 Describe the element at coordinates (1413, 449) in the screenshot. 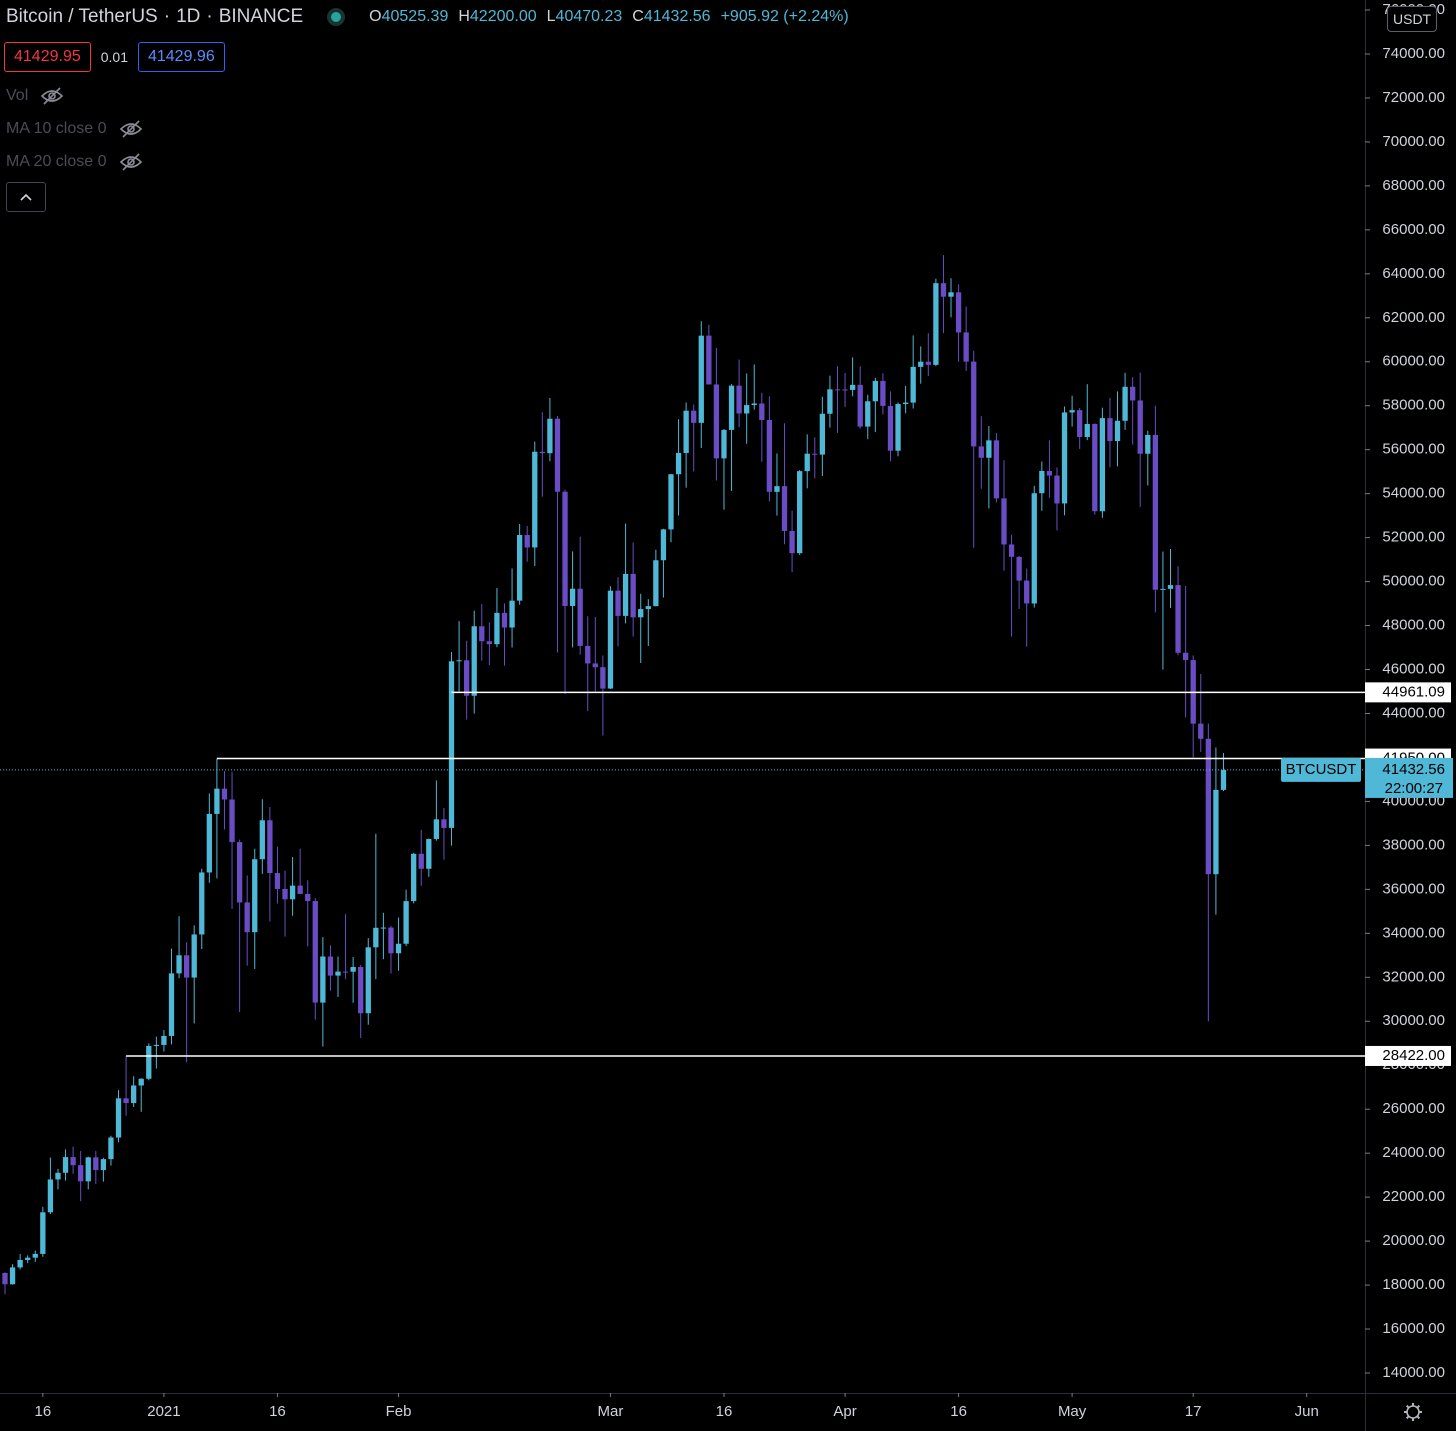

I see `y-tick-label: 56000.00` at that location.